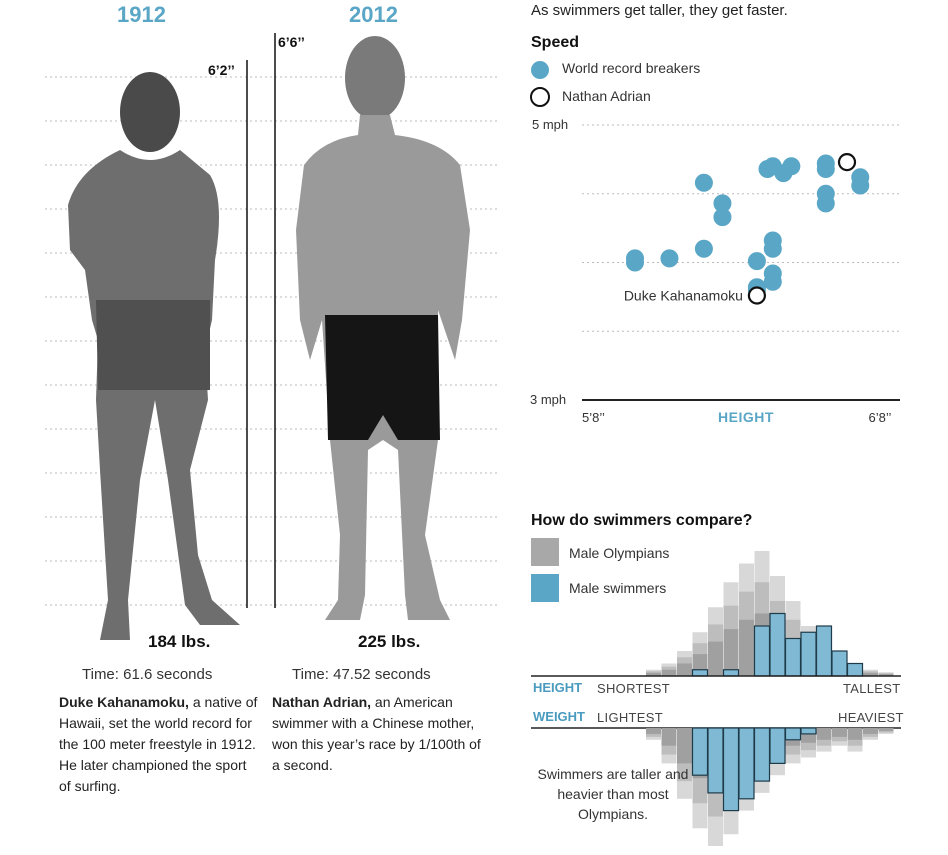  Describe the element at coordinates (716, 698) in the screenshot. I see `histogram-chart` at that location.